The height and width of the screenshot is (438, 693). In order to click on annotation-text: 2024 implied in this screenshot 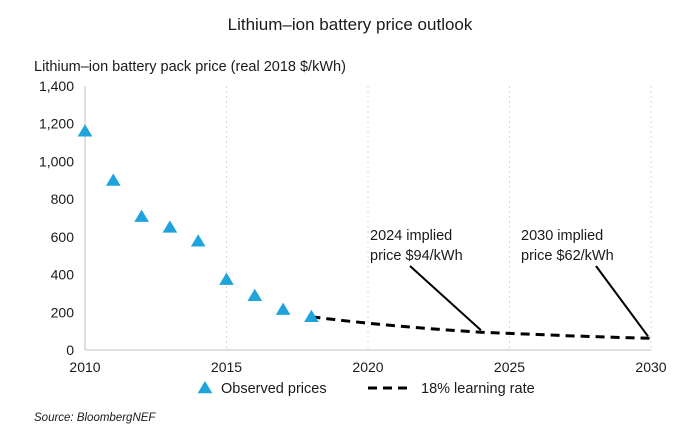, I will do `click(411, 236)`.